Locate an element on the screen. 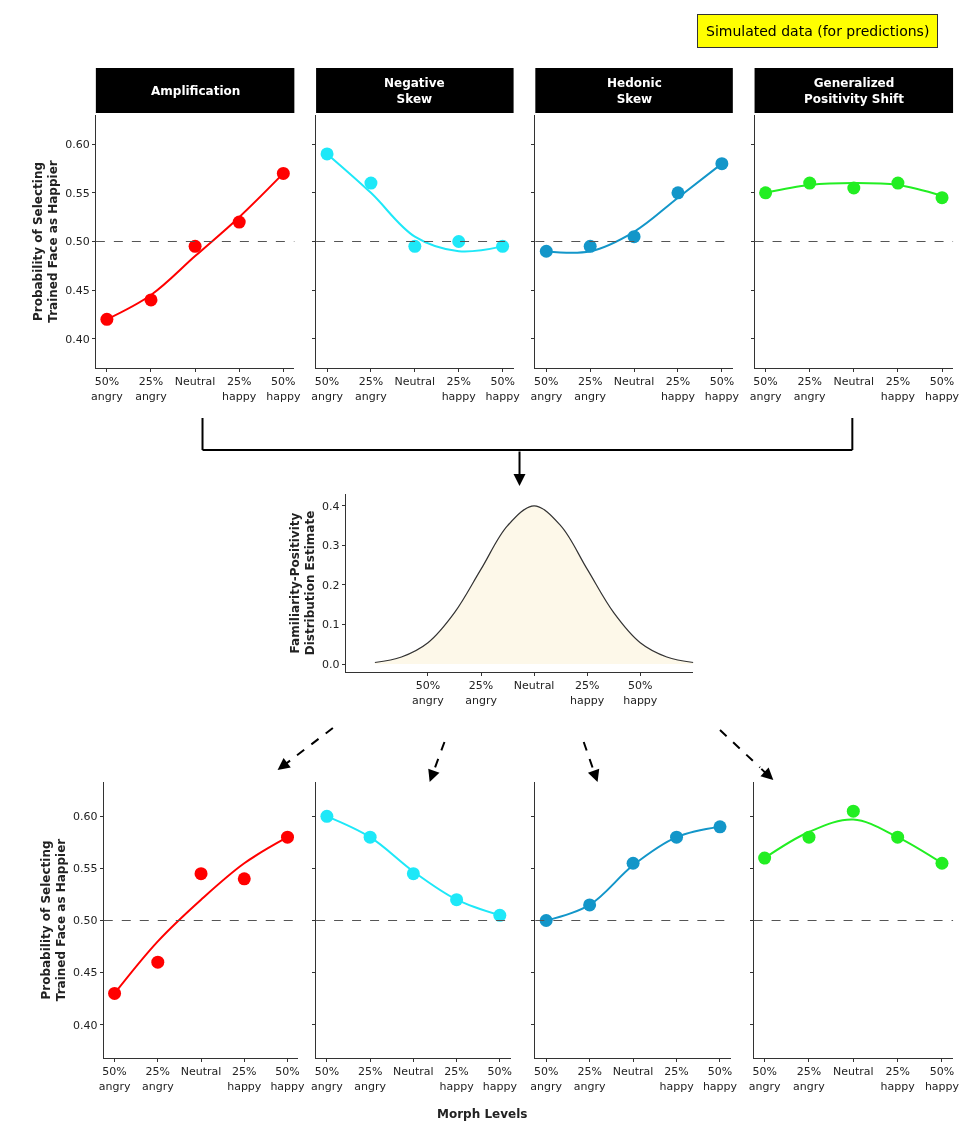 The image size is (965, 1126). y-tick-label: 0.0 is located at coordinates (331, 664).